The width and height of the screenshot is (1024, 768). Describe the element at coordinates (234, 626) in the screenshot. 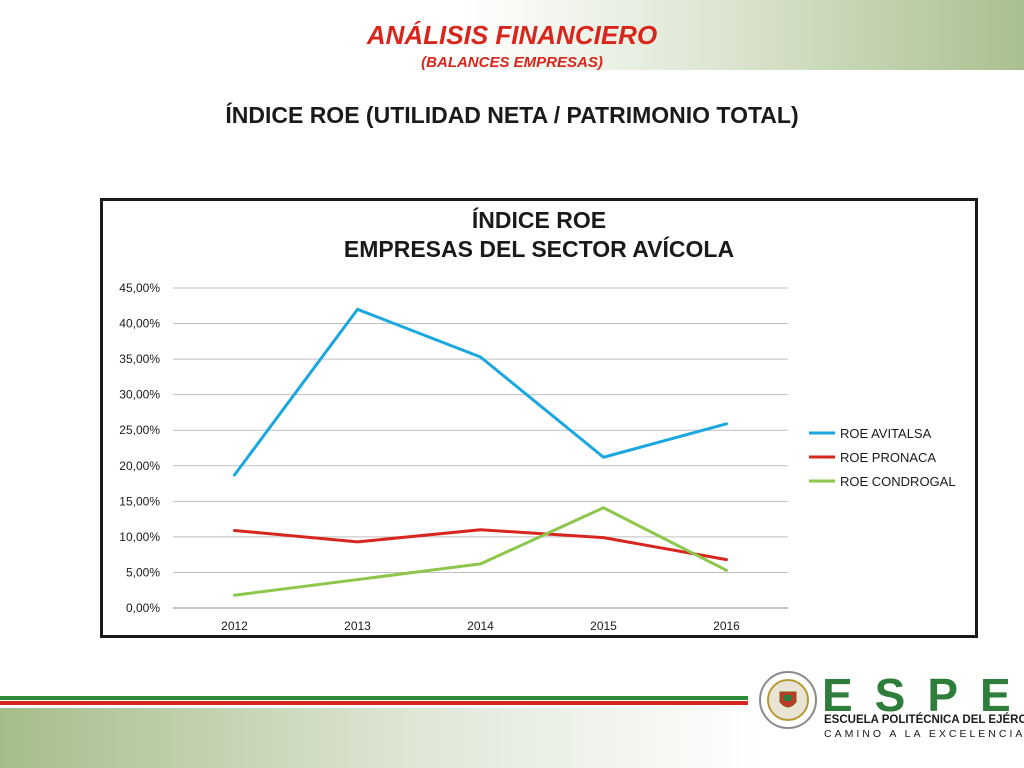

I see `x-tick-label: 2012` at that location.